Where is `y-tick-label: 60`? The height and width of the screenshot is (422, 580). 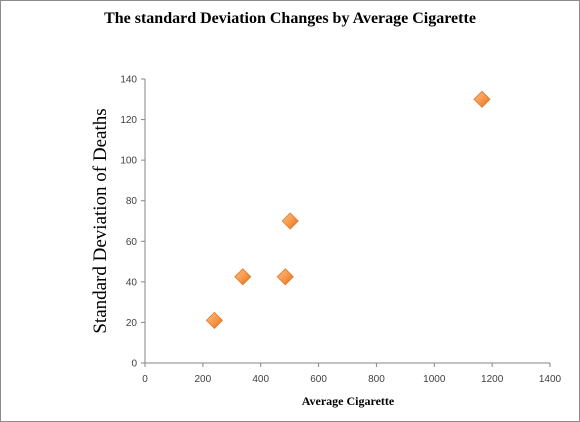 y-tick-label: 60 is located at coordinates (132, 242).